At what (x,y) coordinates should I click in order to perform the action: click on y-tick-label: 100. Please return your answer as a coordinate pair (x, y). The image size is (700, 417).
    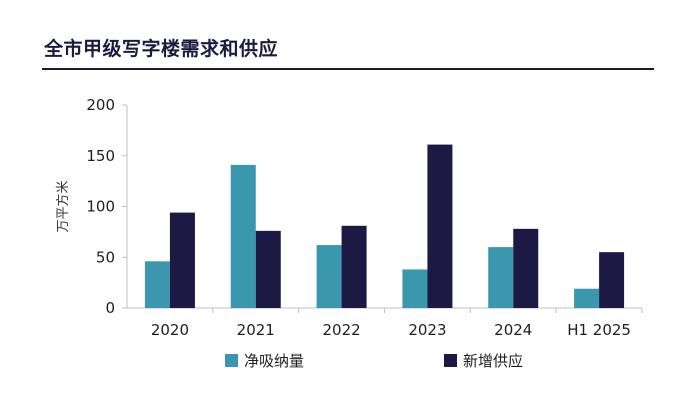
    Looking at the image, I should click on (100, 207).